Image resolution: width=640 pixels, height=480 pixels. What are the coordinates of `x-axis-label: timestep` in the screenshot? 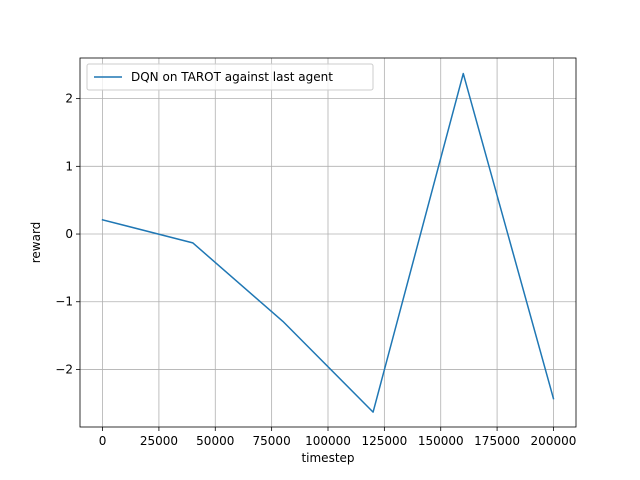 It's located at (327, 458).